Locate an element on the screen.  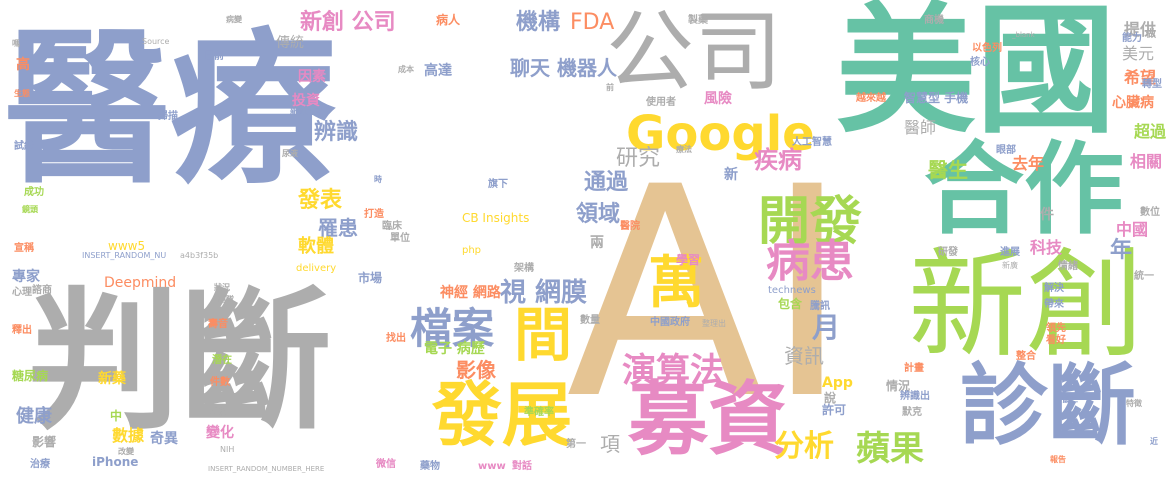
word: 神經 網路 is located at coordinates (470, 293).